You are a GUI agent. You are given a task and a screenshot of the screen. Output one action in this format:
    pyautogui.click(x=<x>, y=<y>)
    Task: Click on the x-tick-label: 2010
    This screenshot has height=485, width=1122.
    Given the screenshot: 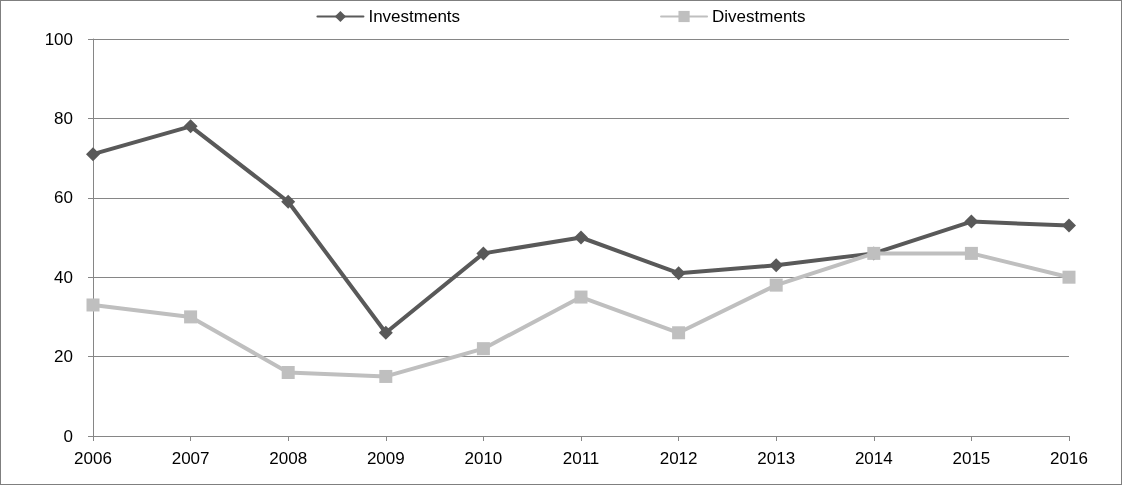 What is the action you would take?
    pyautogui.click(x=483, y=458)
    